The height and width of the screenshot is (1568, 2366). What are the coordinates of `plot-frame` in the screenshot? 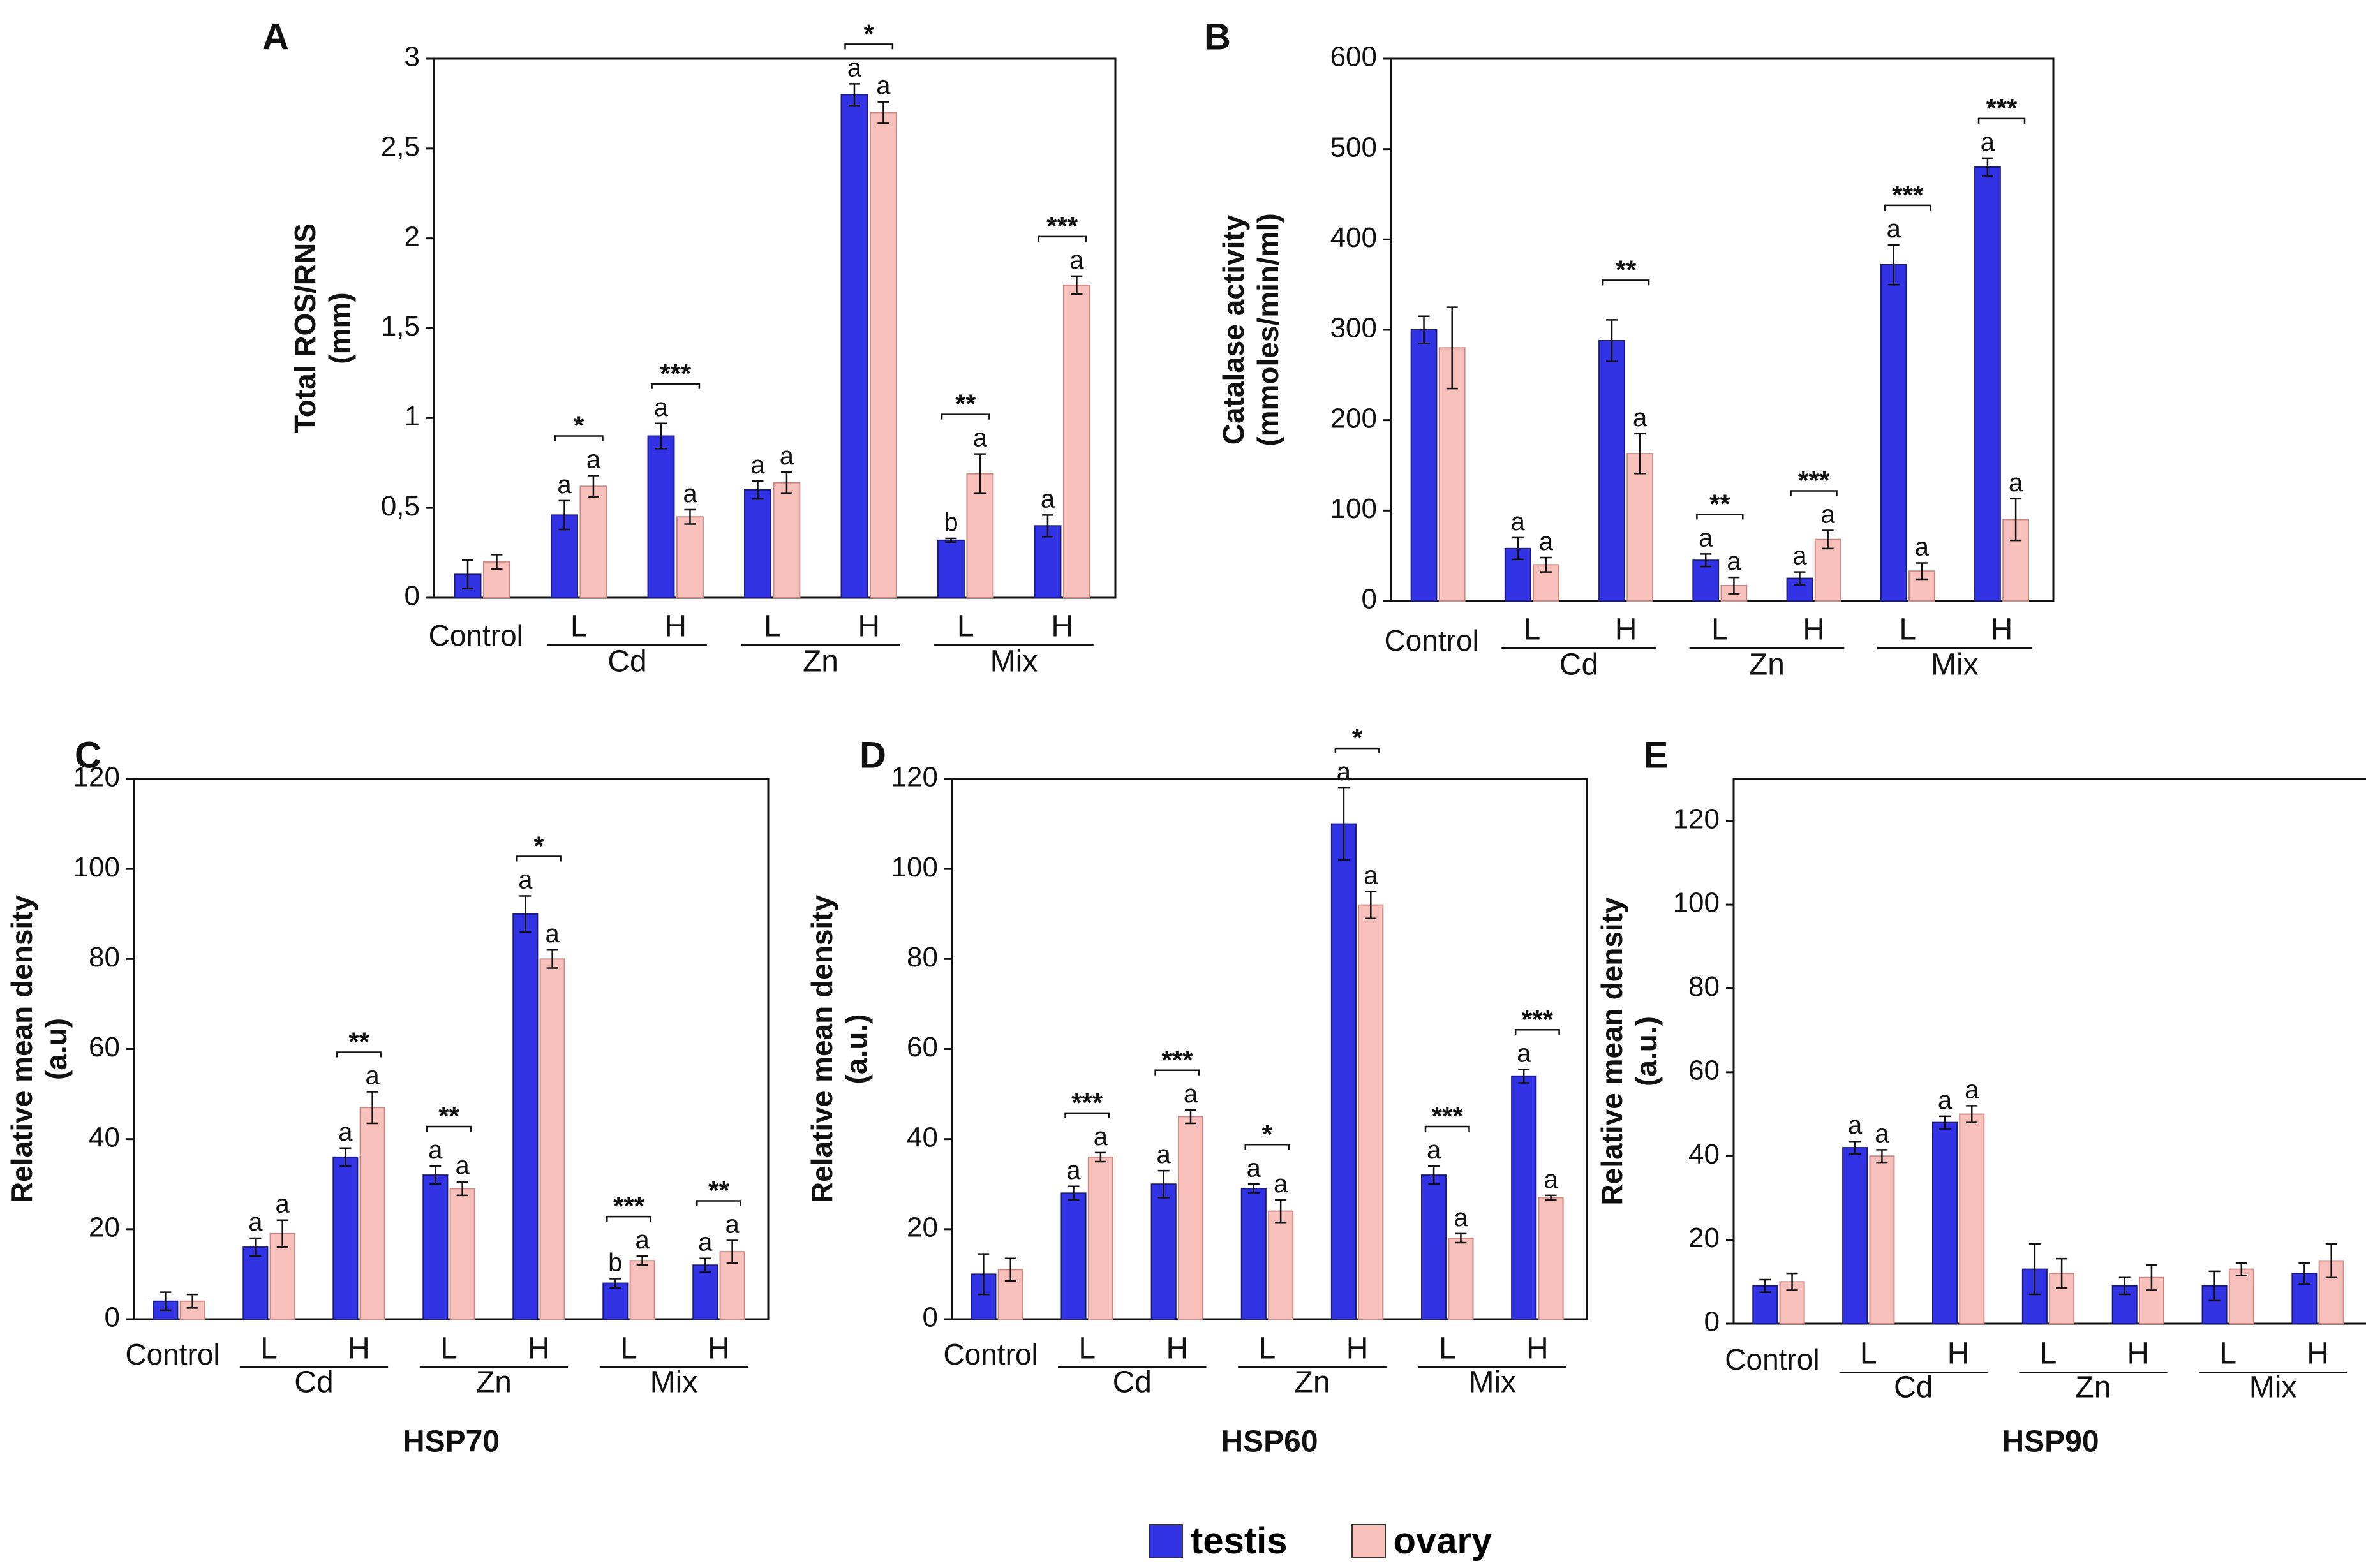 It's located at (1722, 329).